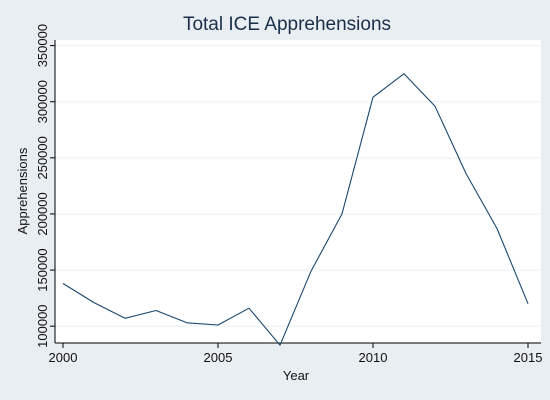 The height and width of the screenshot is (400, 550). Describe the element at coordinates (22, 190) in the screenshot. I see `y-axis-label: Apprehensions` at that location.